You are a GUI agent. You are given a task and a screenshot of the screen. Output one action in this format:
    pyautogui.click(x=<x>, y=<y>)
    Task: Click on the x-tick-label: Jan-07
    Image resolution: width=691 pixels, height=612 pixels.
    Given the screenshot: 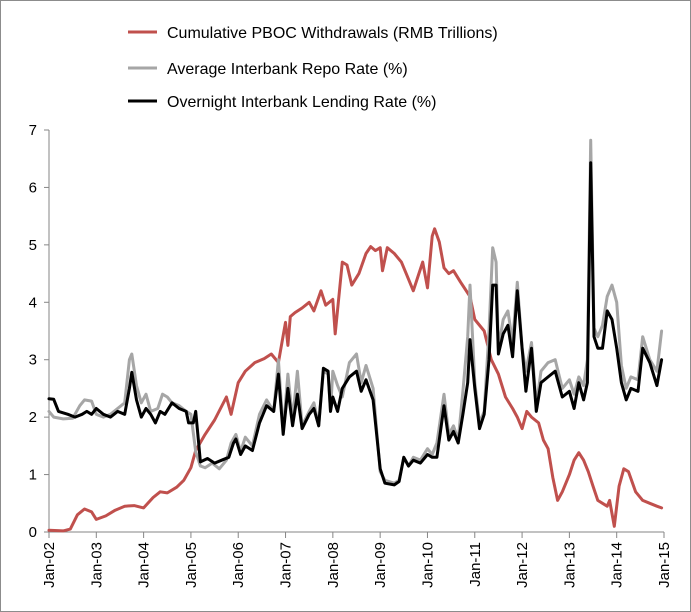 What is the action you would take?
    pyautogui.click(x=286, y=565)
    